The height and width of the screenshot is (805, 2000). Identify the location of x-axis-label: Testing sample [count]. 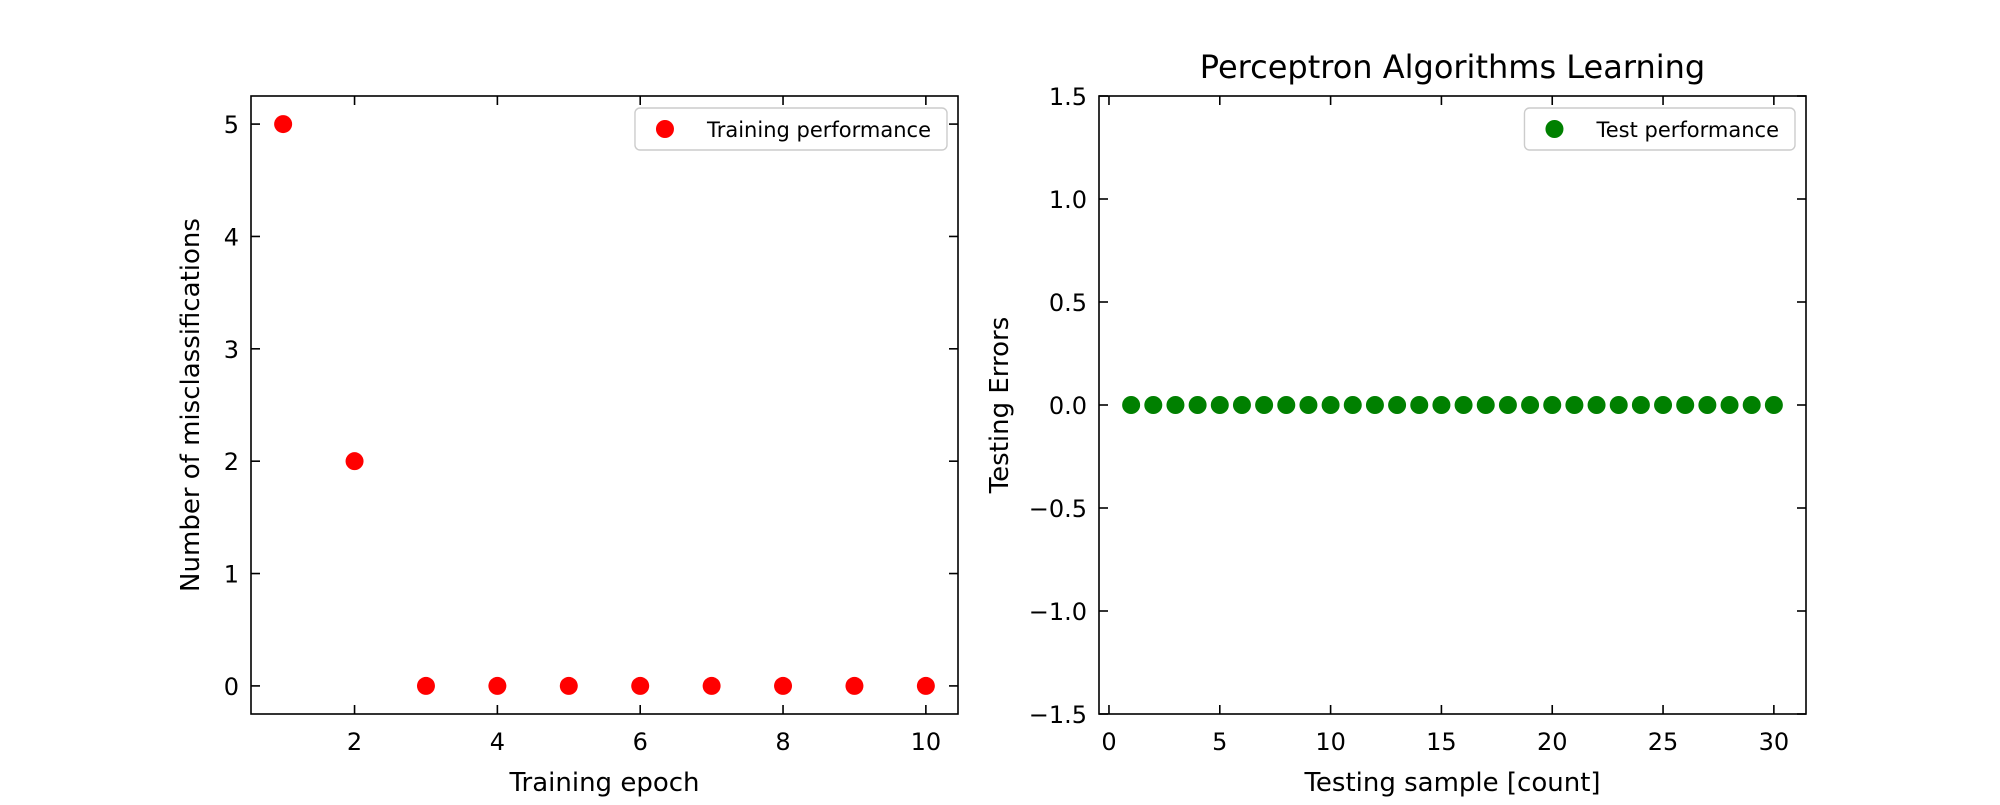
(1451, 783).